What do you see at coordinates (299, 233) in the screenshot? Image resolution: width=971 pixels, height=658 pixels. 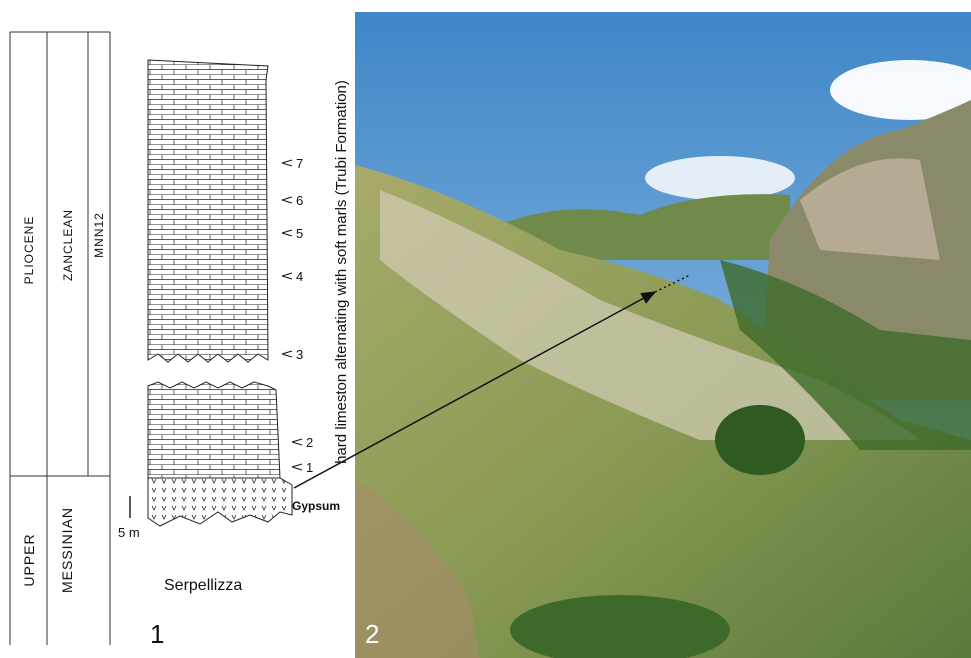 I see `sample-label: 5` at bounding box center [299, 233].